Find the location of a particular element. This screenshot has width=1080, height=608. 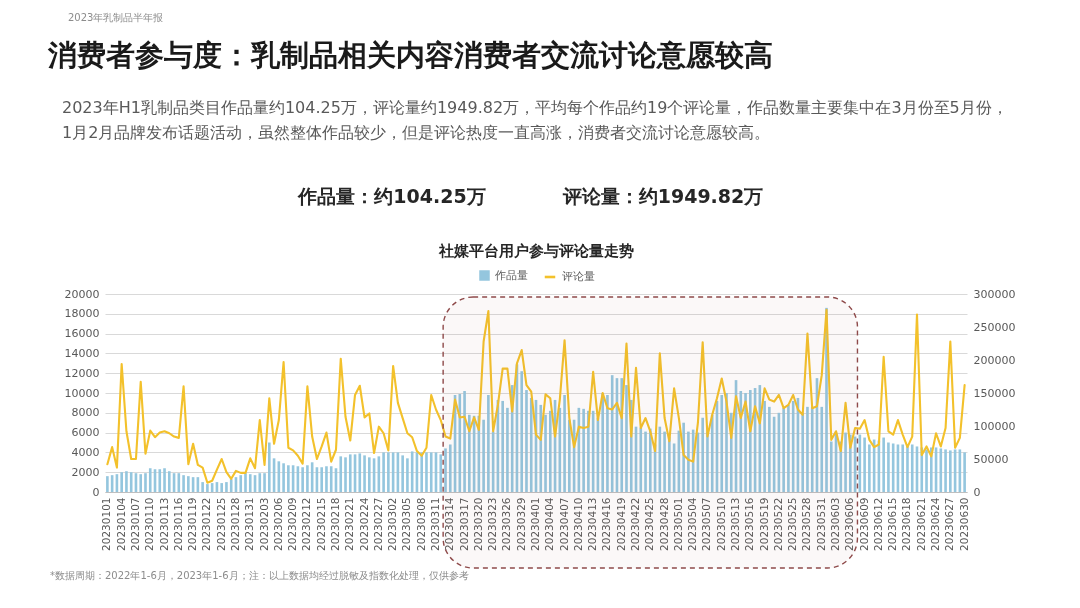

x-tick-label: 20230308 is located at coordinates (420, 524).